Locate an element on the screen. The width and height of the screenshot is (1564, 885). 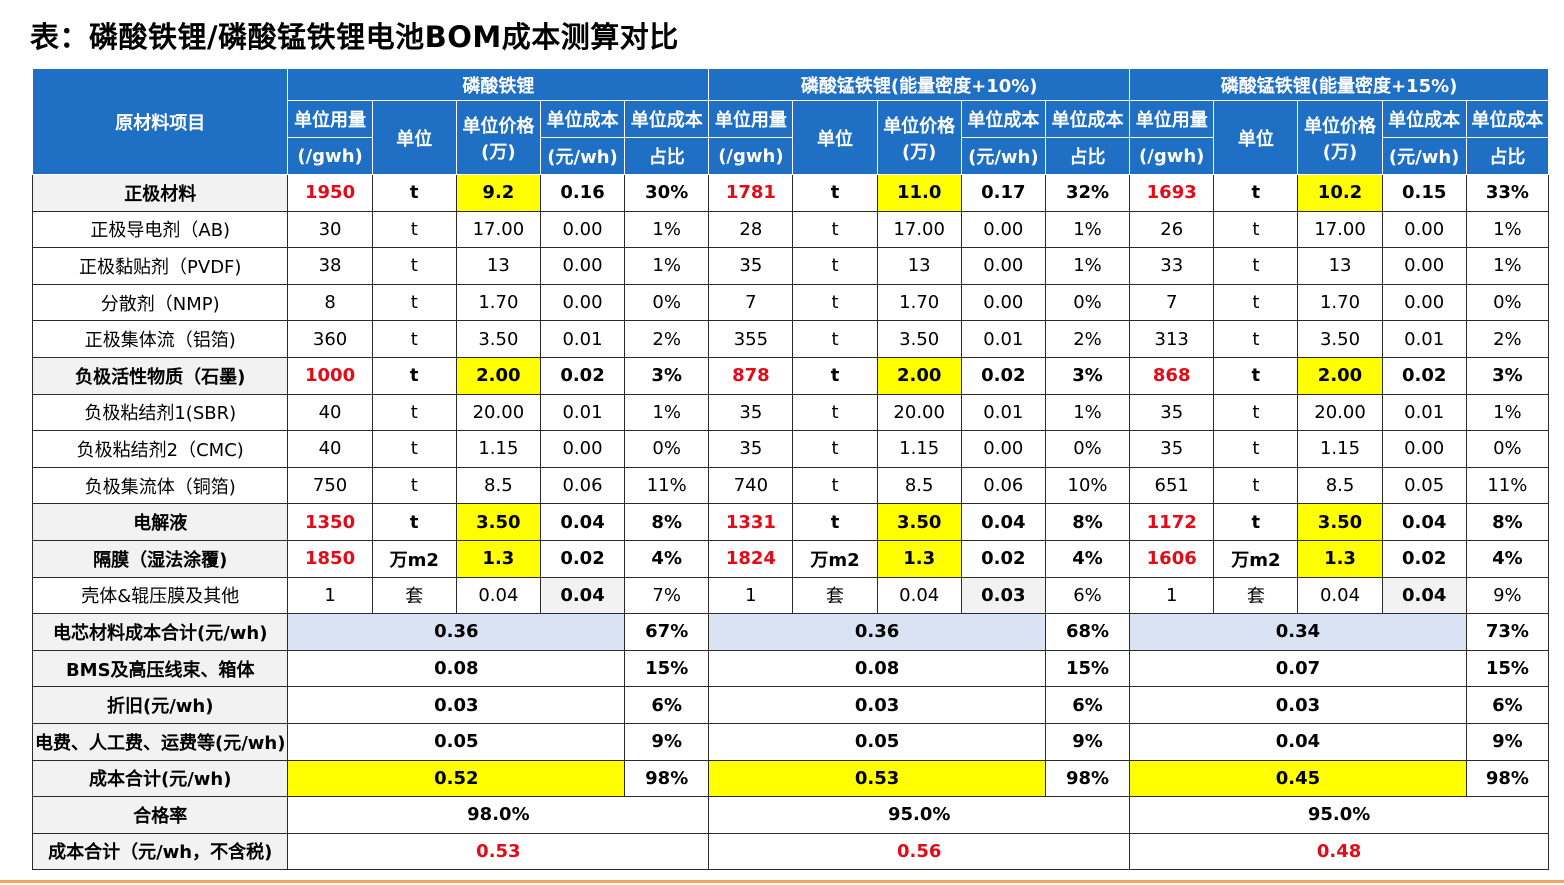
cell-usage: 28 is located at coordinates (751, 229).